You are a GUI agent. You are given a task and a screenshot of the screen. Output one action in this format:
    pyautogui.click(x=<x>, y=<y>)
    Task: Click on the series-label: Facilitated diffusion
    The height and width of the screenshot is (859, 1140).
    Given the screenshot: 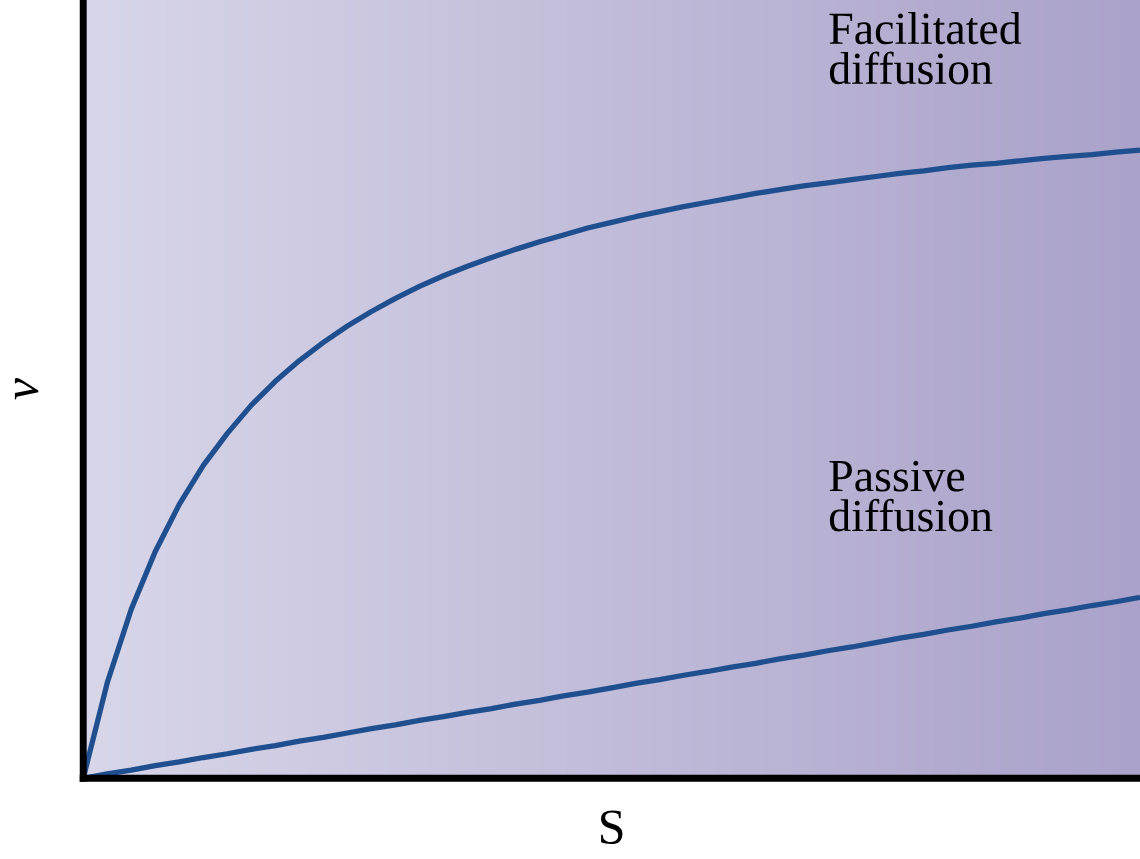 What is the action you would take?
    pyautogui.click(x=925, y=48)
    